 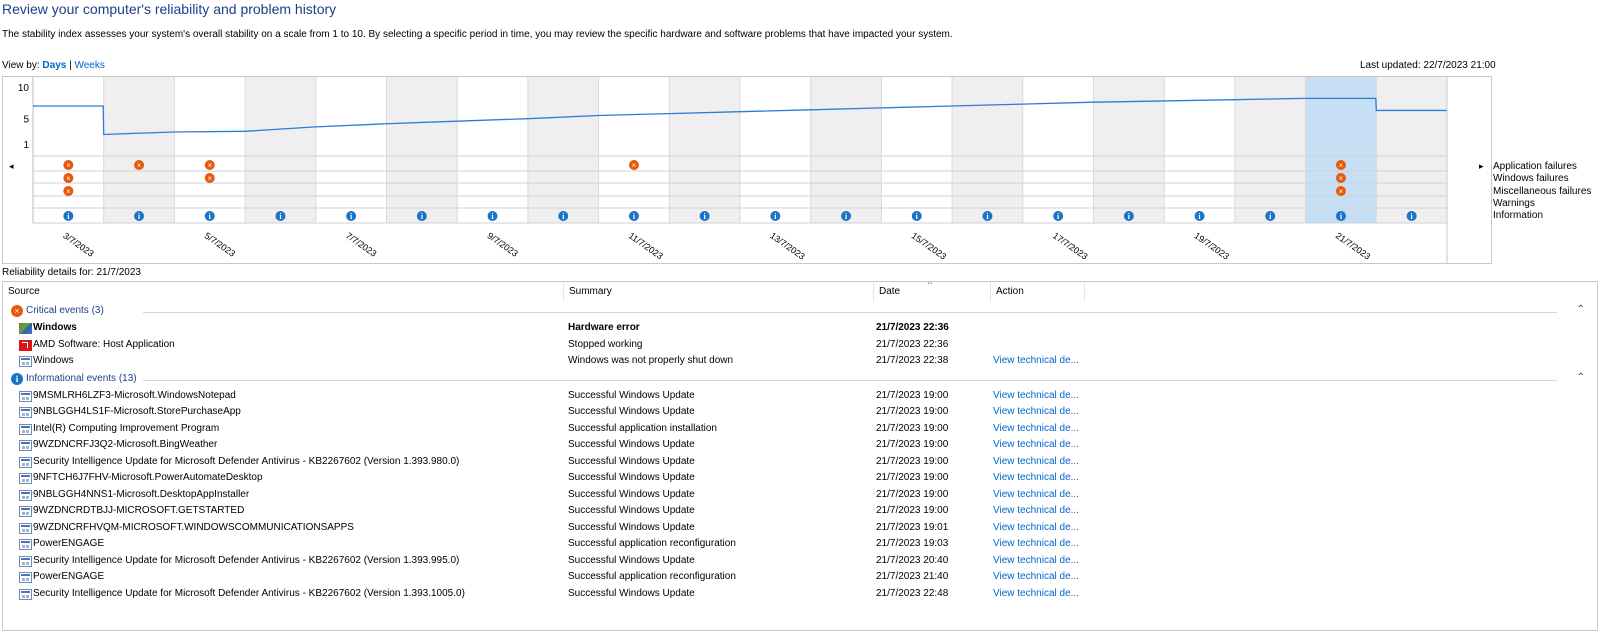 What do you see at coordinates (800, 329) in the screenshot?
I see `table-row: Windows Hardware error 21/7/2023 22:36` at bounding box center [800, 329].